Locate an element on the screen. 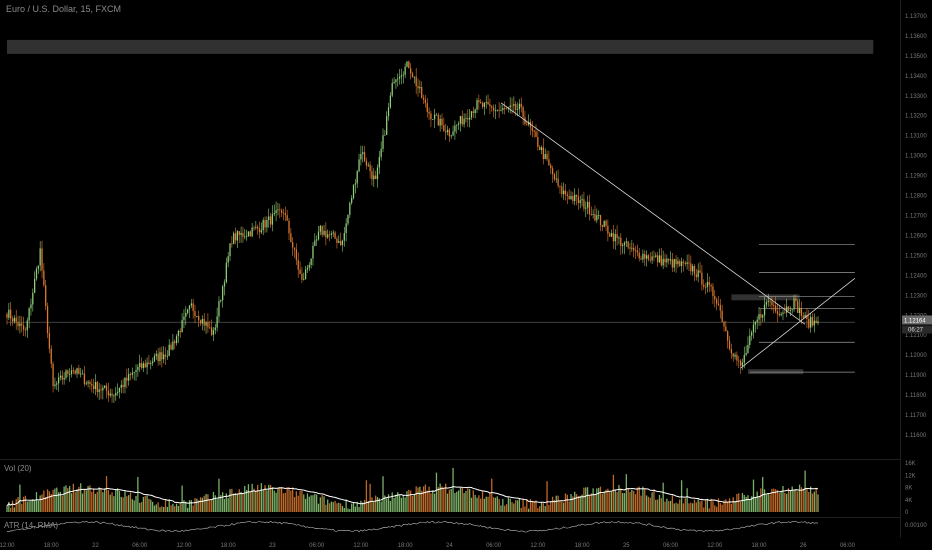  volume-tick-label: 0 is located at coordinates (907, 513).